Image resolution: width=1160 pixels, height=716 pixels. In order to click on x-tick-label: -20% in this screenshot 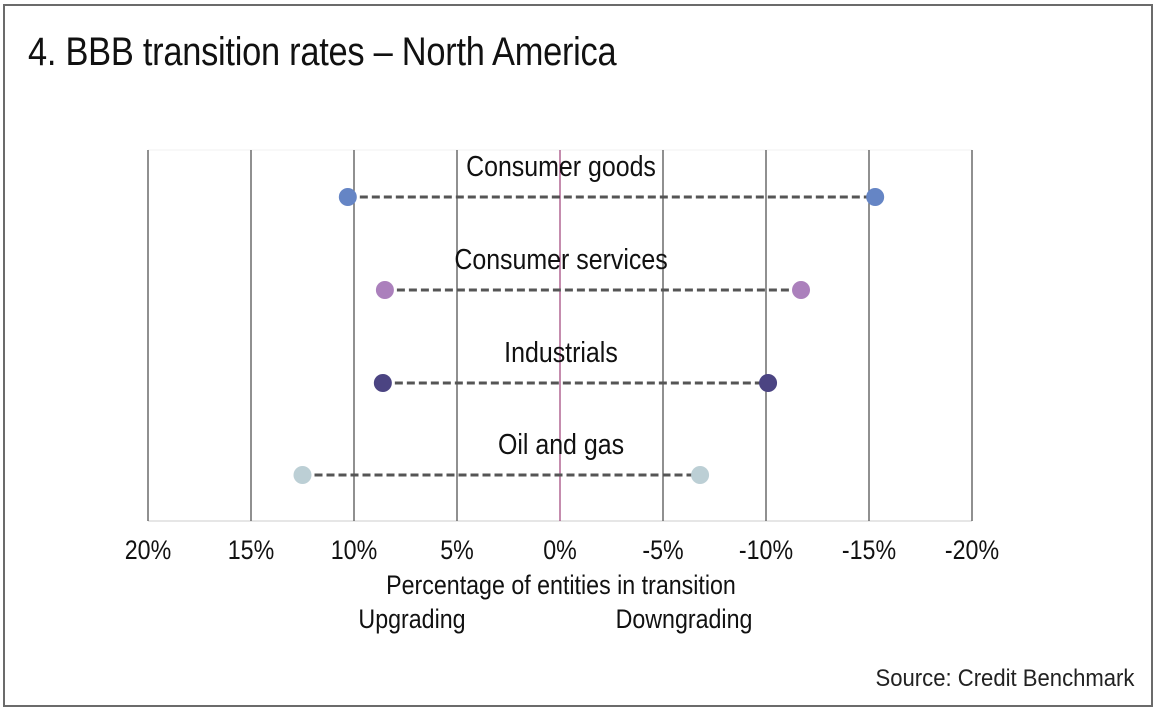, I will do `click(972, 550)`.